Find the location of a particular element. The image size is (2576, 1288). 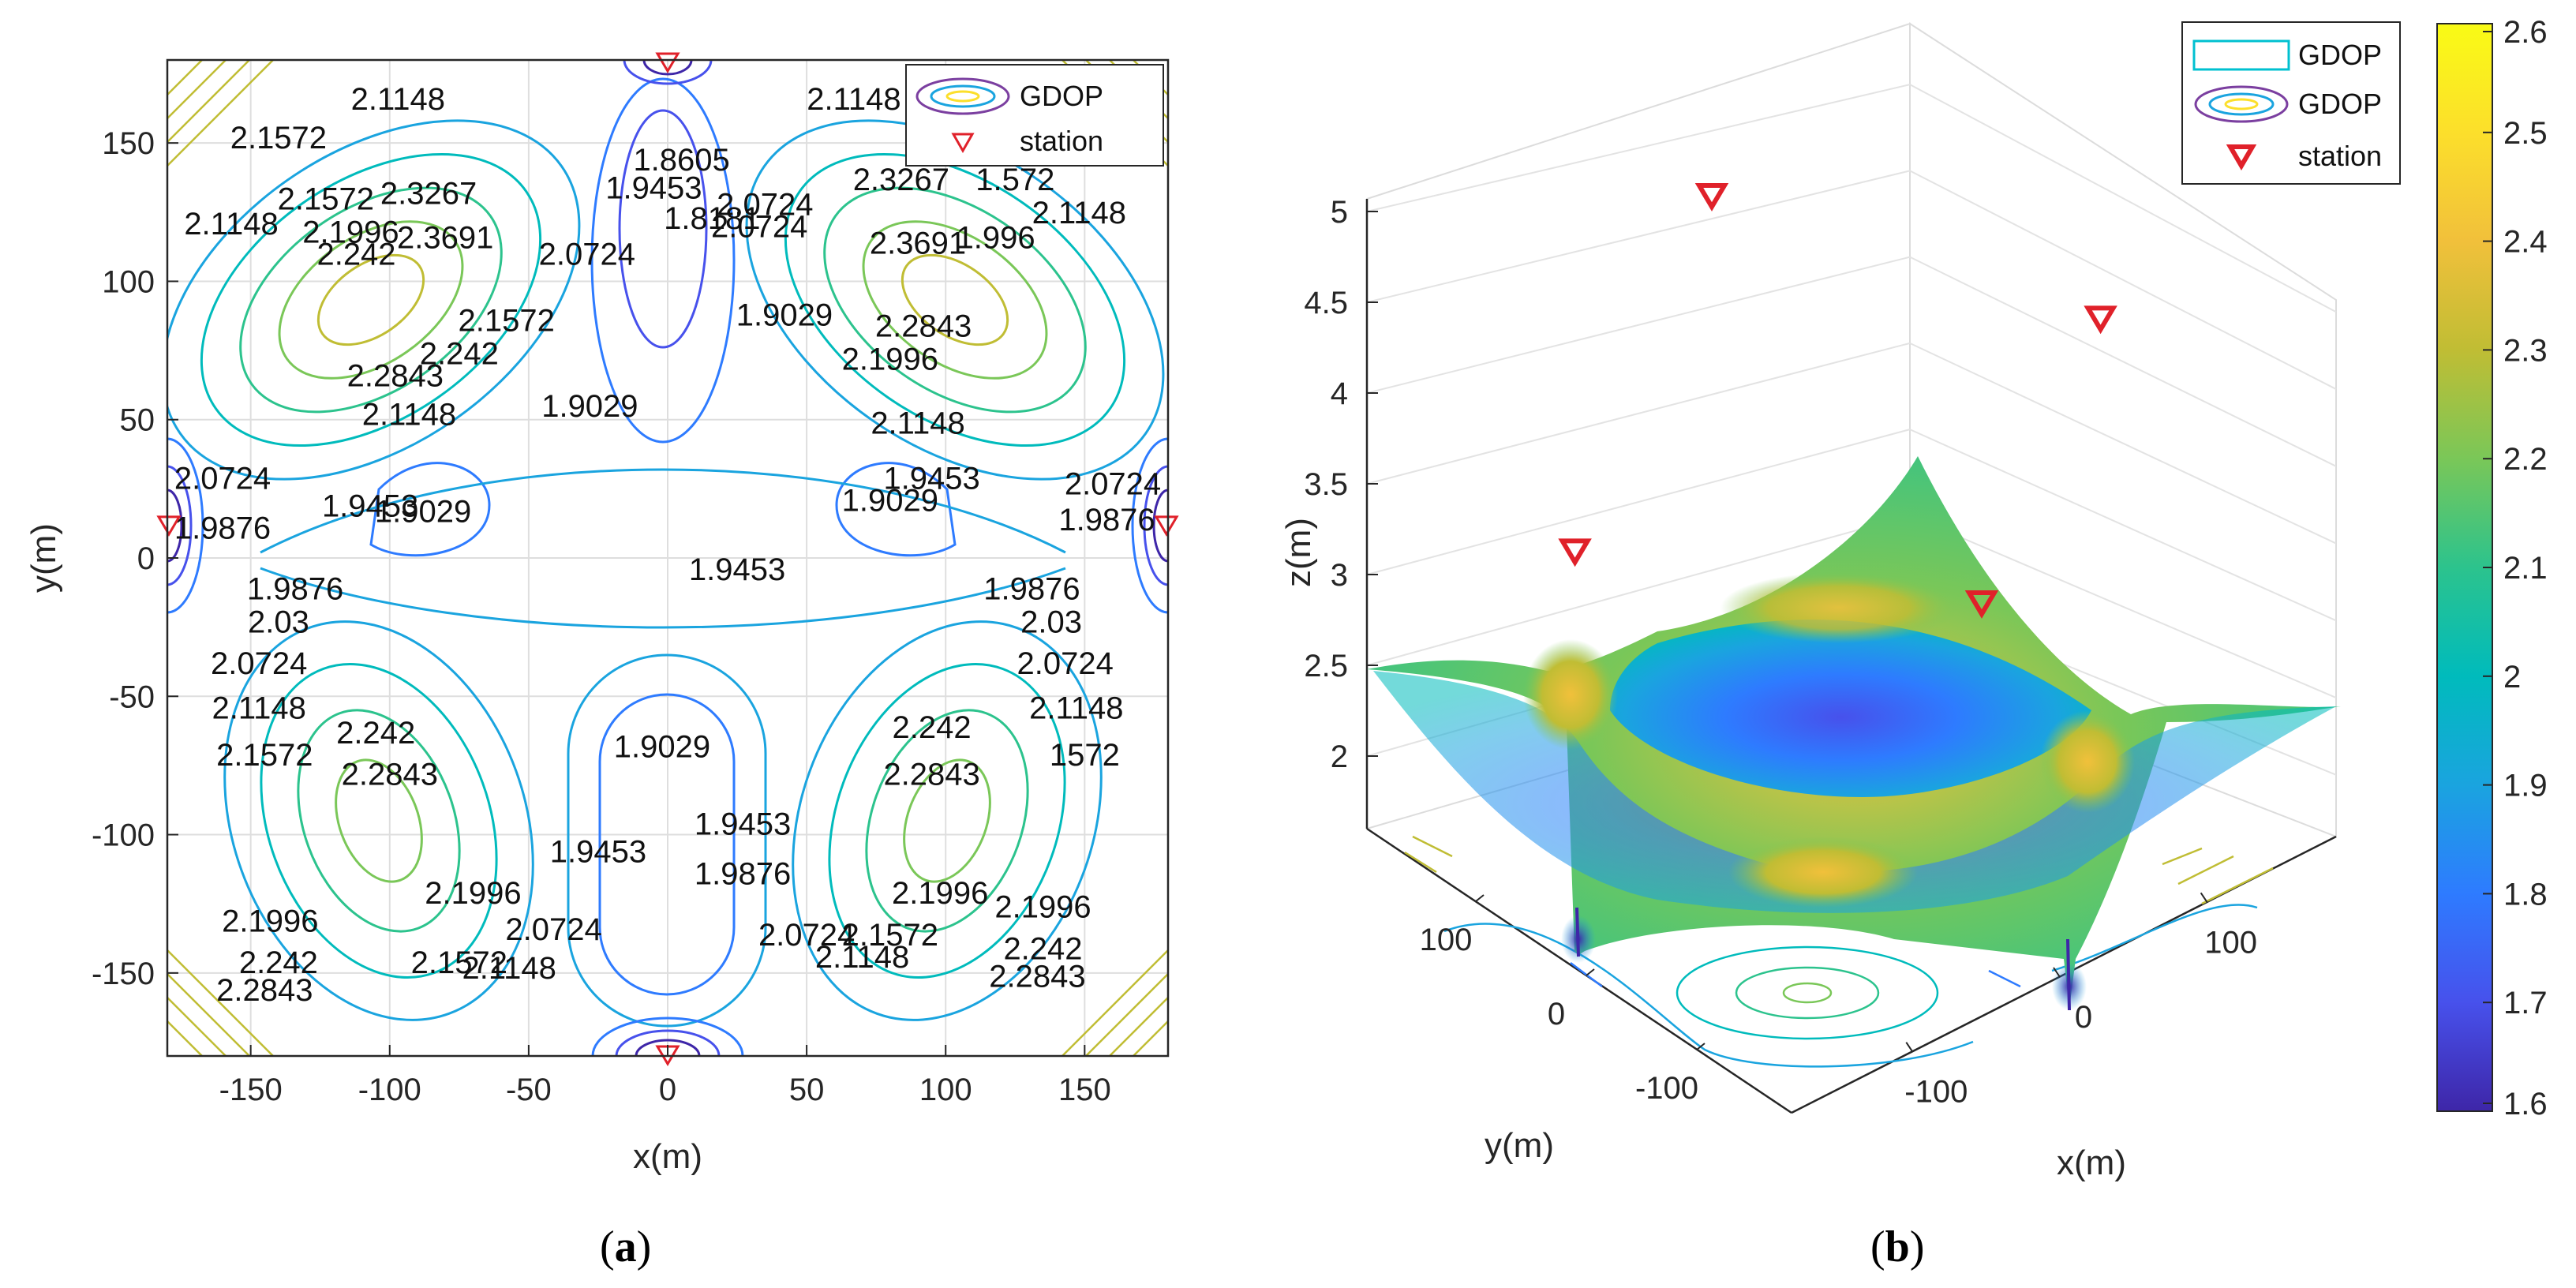

x-axis-ticks: -100 0 100 is located at coordinates (2080, 1001).